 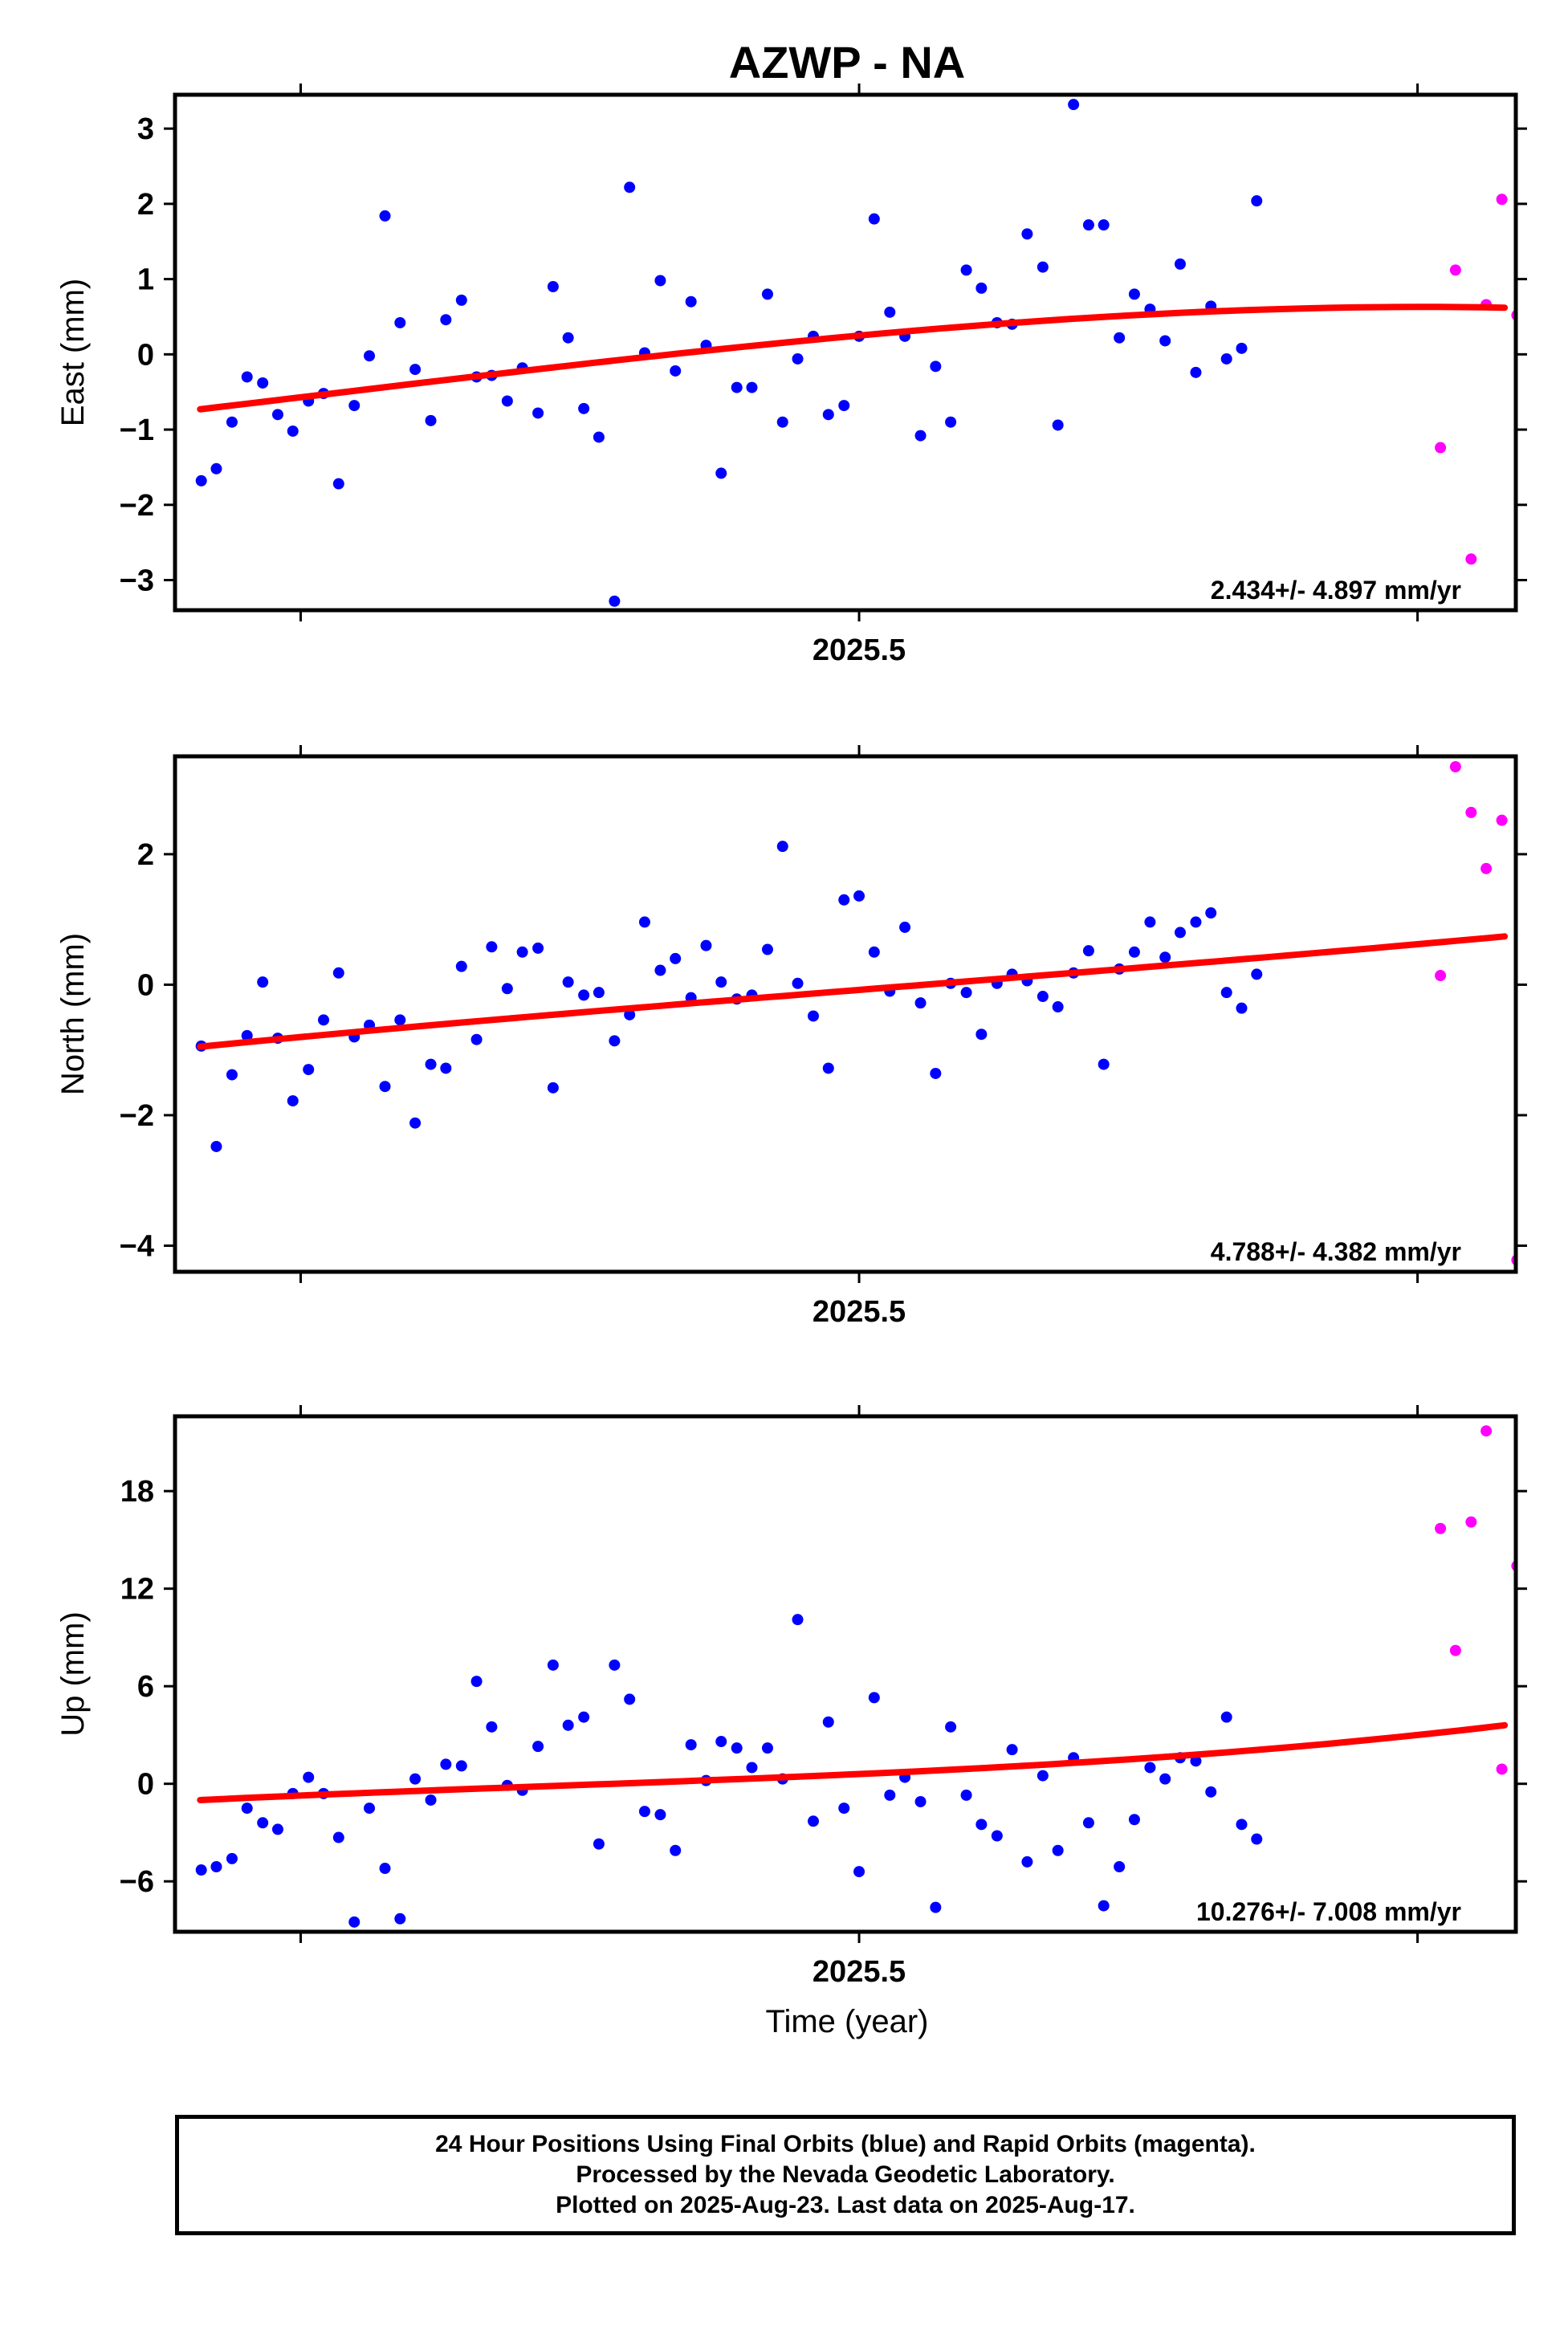 I want to click on y-tick-label: 1, so click(x=145, y=280).